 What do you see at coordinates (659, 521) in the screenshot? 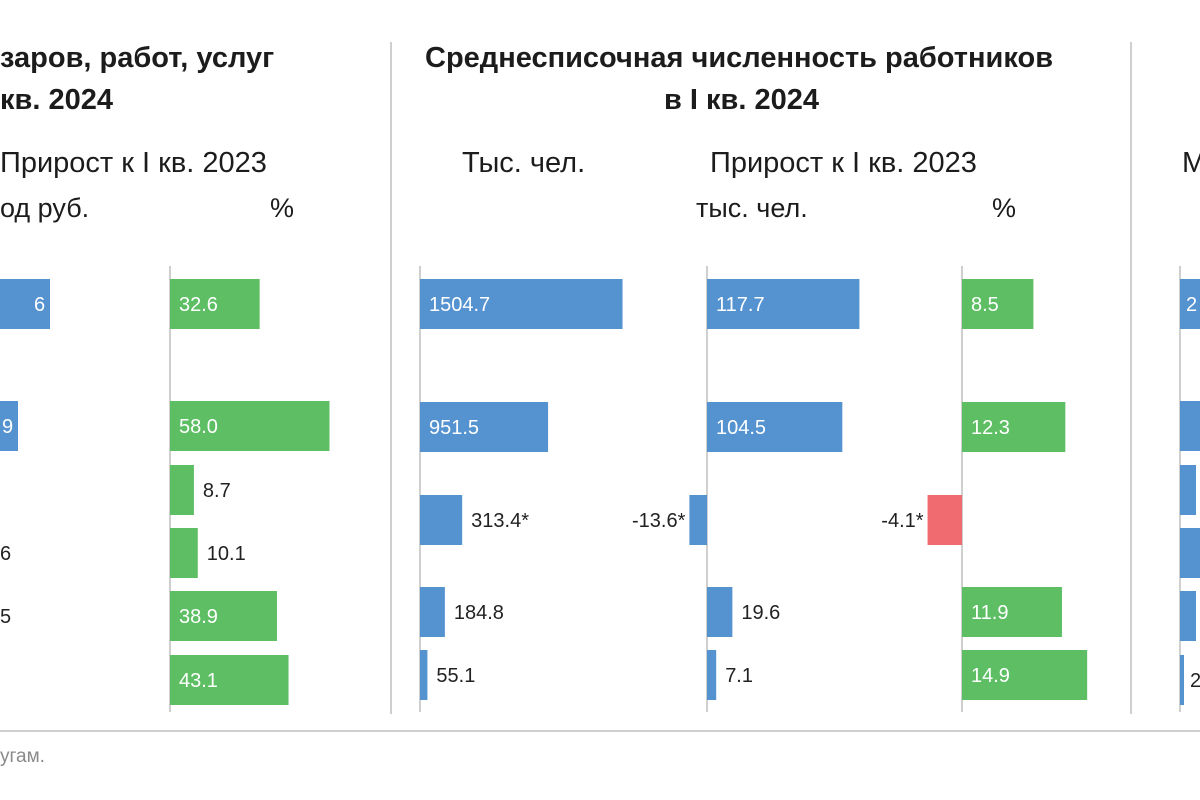
I see `mid-growth-axis-label: -13.6*` at bounding box center [659, 521].